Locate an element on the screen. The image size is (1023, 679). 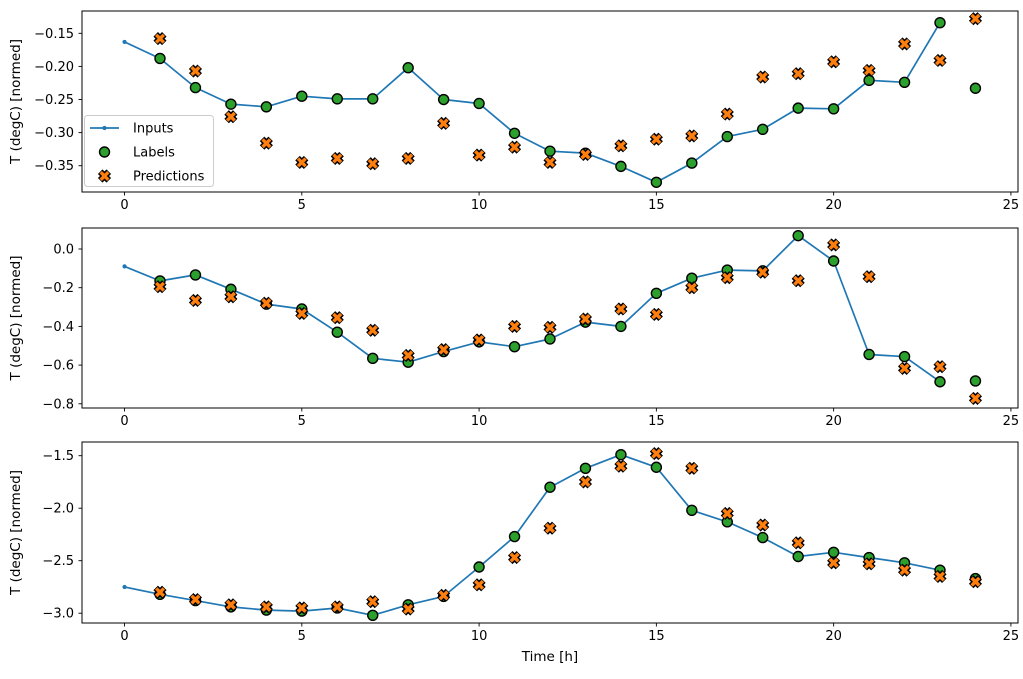
y-tick-label: −0.20 is located at coordinates (54, 67).